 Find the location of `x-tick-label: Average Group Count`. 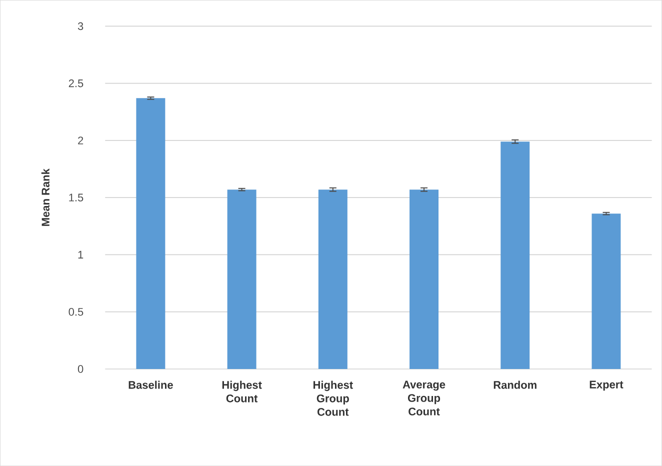

x-tick-label: Average Group Count is located at coordinates (424, 398).